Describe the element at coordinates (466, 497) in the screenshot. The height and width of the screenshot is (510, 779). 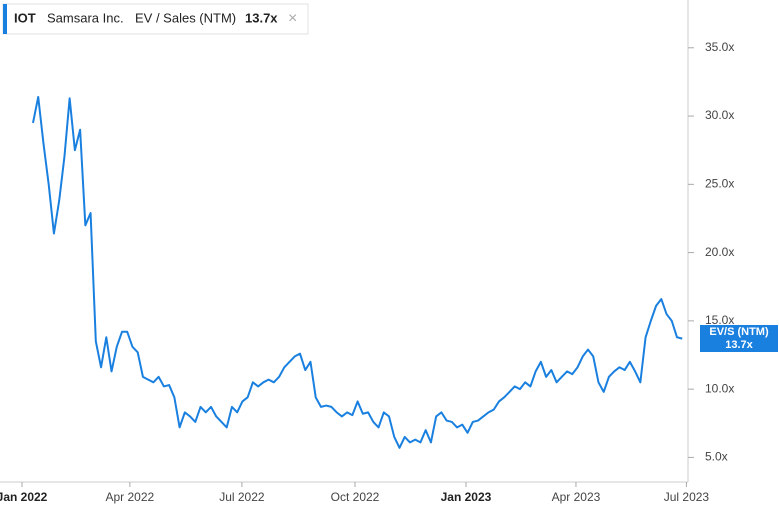
I see `x-tick-label: Jan 2023` at that location.